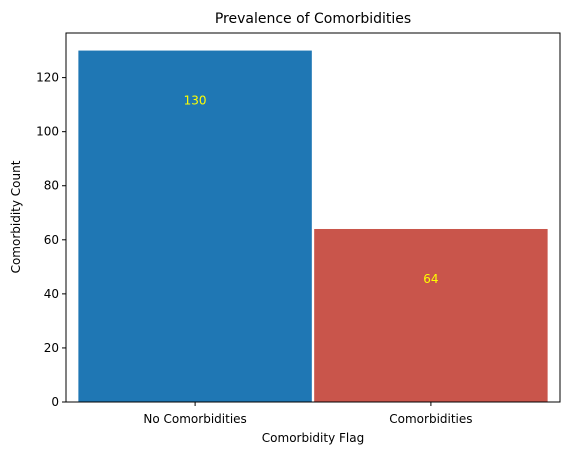 The width and height of the screenshot is (571, 455). I want to click on x-tick-label: No Comorbidities, so click(194, 419).